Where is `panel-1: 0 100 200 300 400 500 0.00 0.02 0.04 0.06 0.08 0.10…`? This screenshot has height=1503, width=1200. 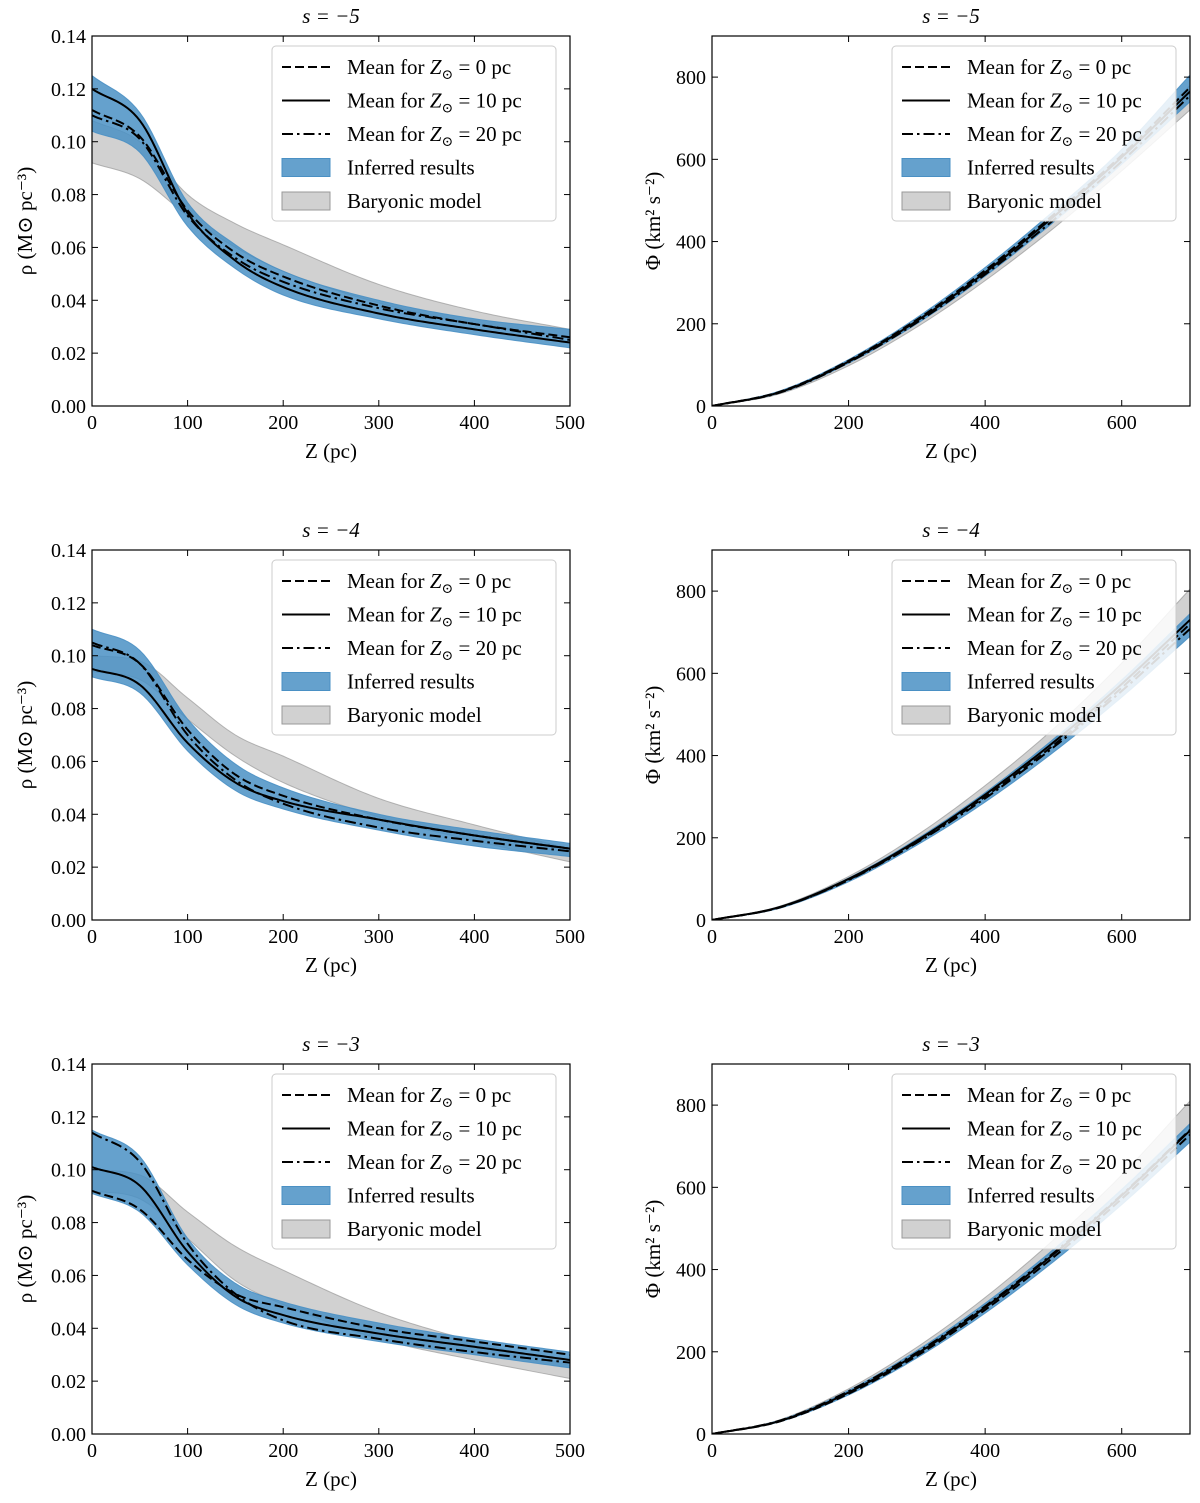
panel-1: 0 100 200 300 400 500 0.00 0.02 0.04 0.06 0.08 0.10… is located at coordinates (299, 233).